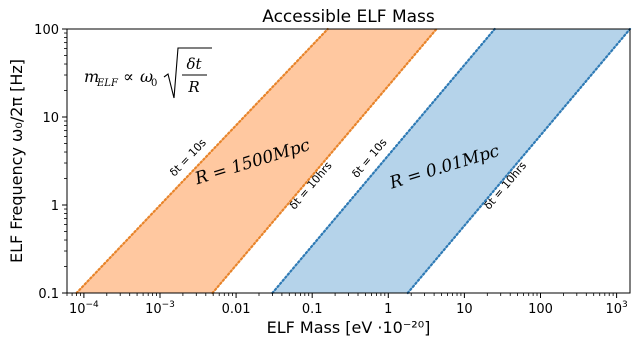 This screenshot has height=339, width=632. I want to click on x-axis-label: ELF Mass [eV ·10⁻²⁰], so click(349, 327).